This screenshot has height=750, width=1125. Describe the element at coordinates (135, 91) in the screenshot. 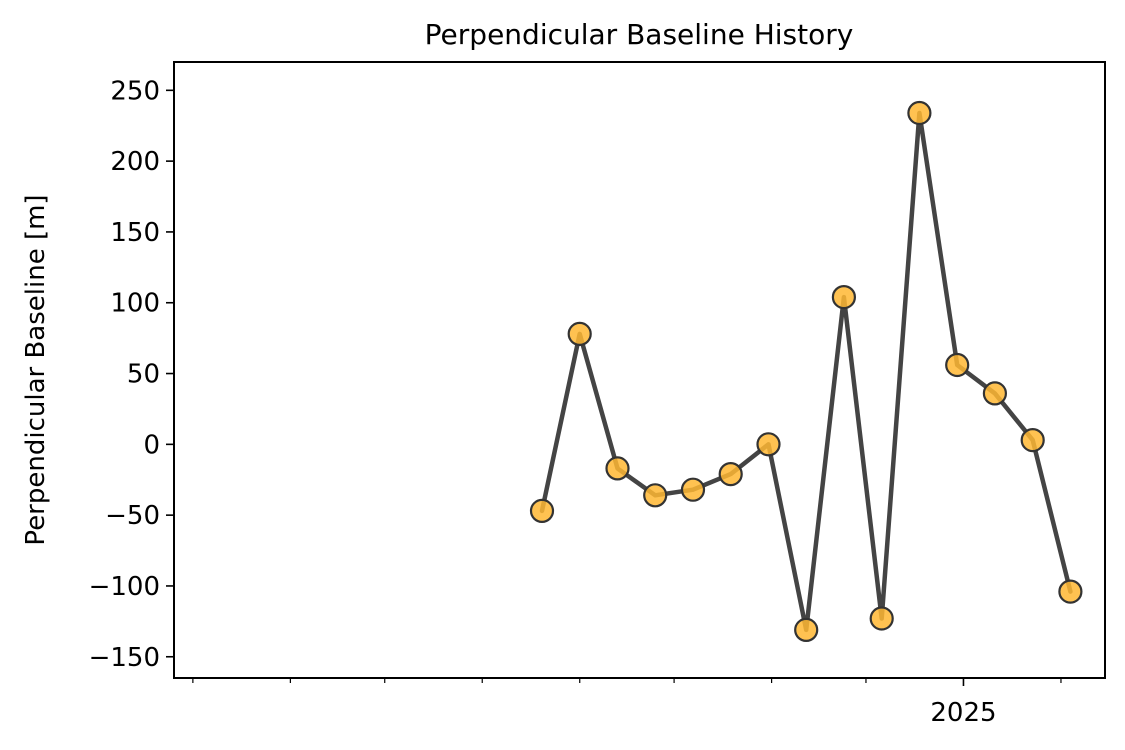

I see `y-tick-label: 250` at that location.